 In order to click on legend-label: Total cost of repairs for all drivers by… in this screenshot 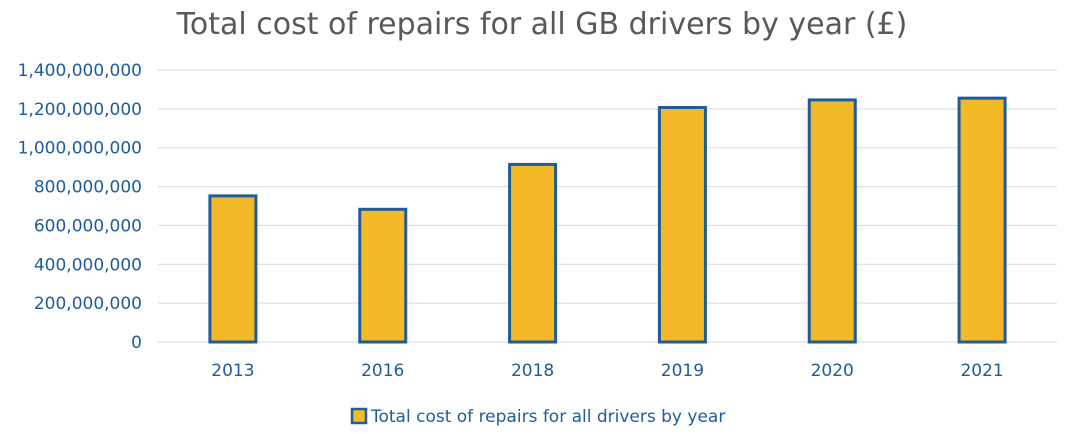, I will do `click(547, 417)`.